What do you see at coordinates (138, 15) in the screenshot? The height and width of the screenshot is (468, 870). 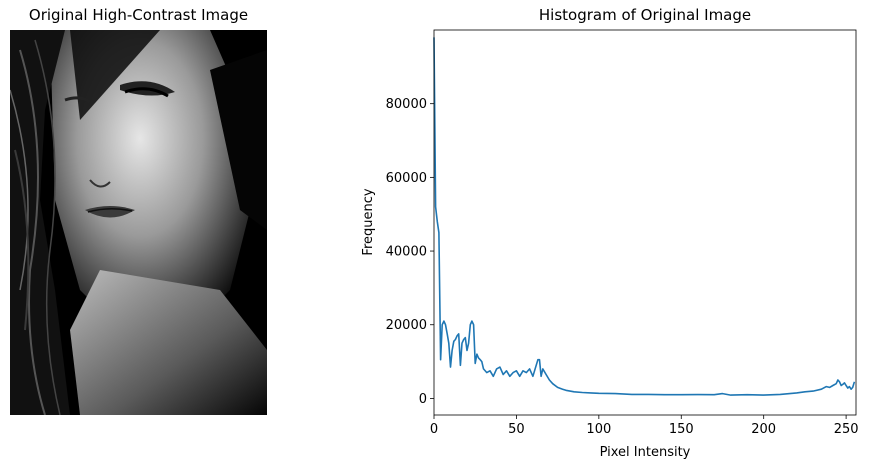 I see `image-panel-title: Original High-Contrast Image` at bounding box center [138, 15].